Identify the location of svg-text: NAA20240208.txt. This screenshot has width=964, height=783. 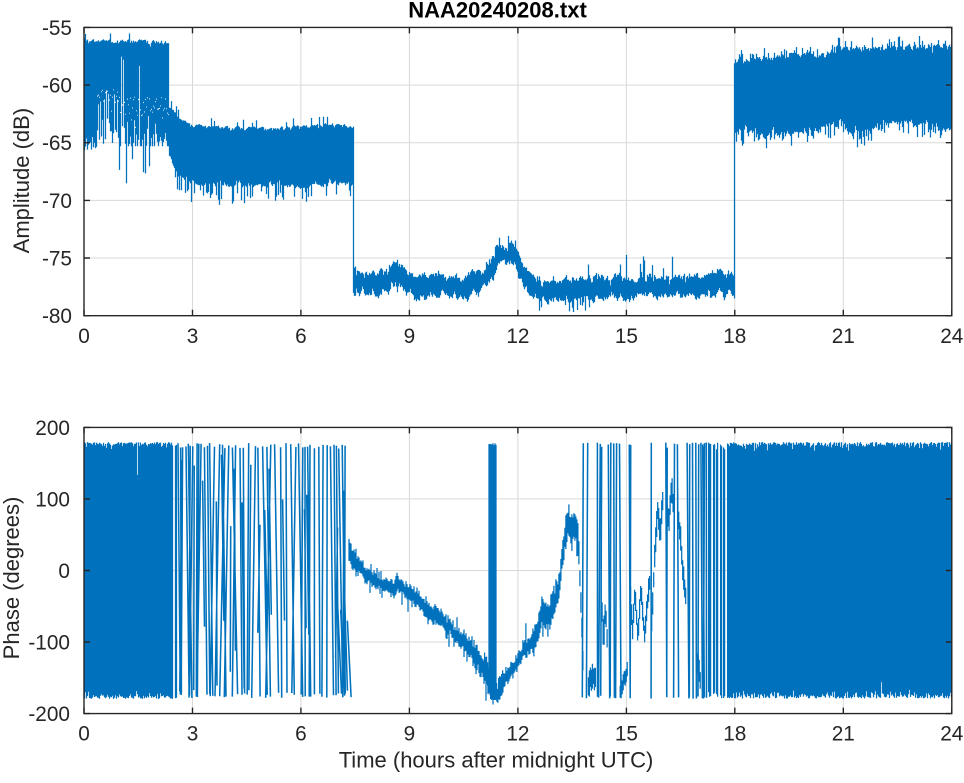
(497, 11).